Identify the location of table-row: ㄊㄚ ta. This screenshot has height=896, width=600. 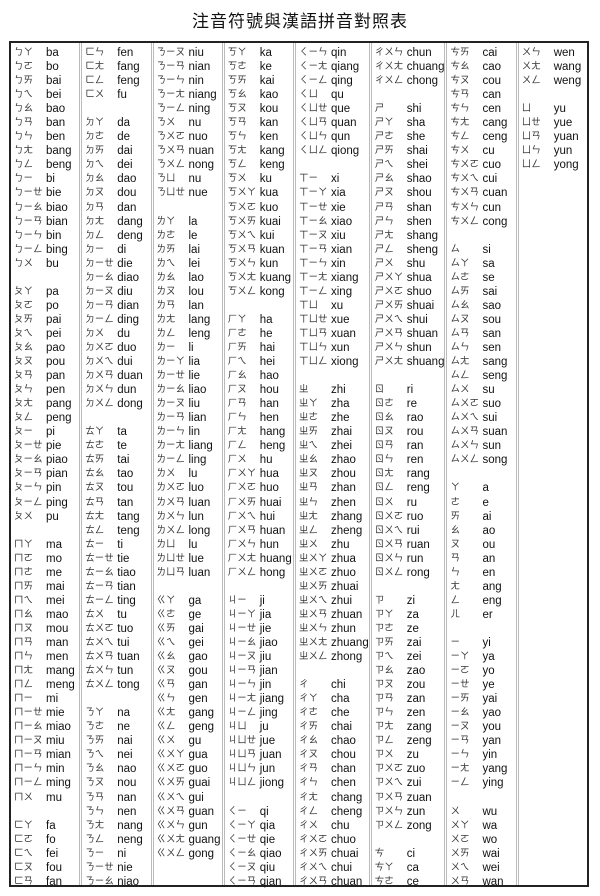
(116, 432).